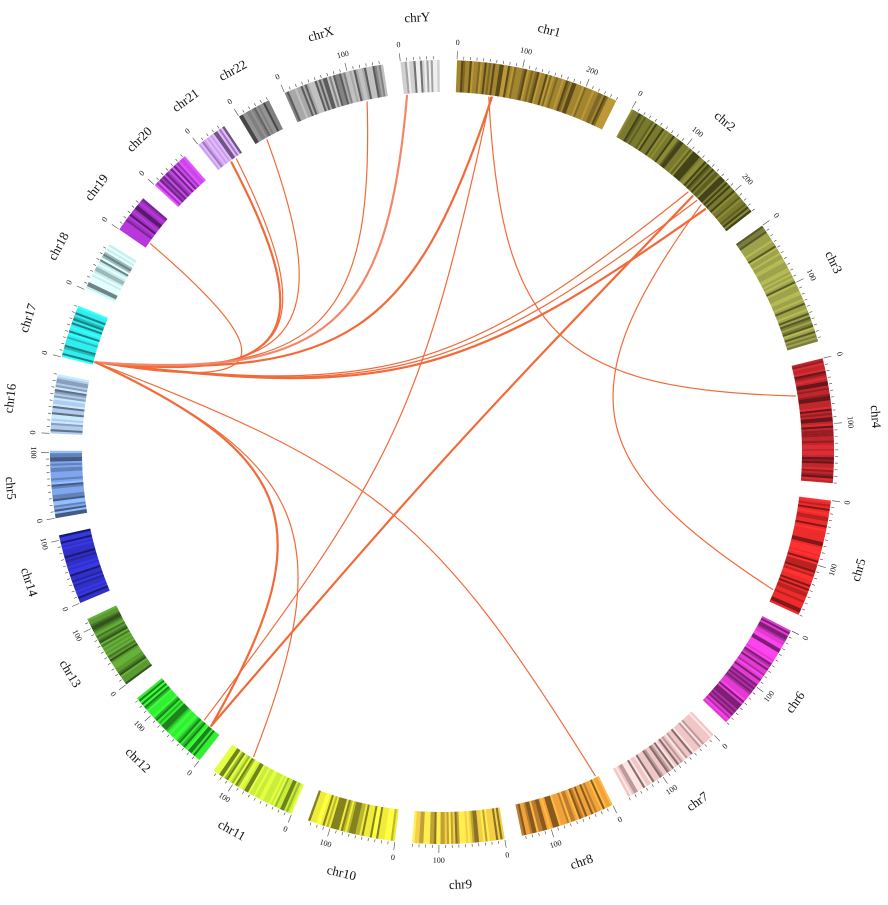 This screenshot has height=905, width=888. What do you see at coordinates (549, 30) in the screenshot?
I see `chromosome-label: chr1` at bounding box center [549, 30].